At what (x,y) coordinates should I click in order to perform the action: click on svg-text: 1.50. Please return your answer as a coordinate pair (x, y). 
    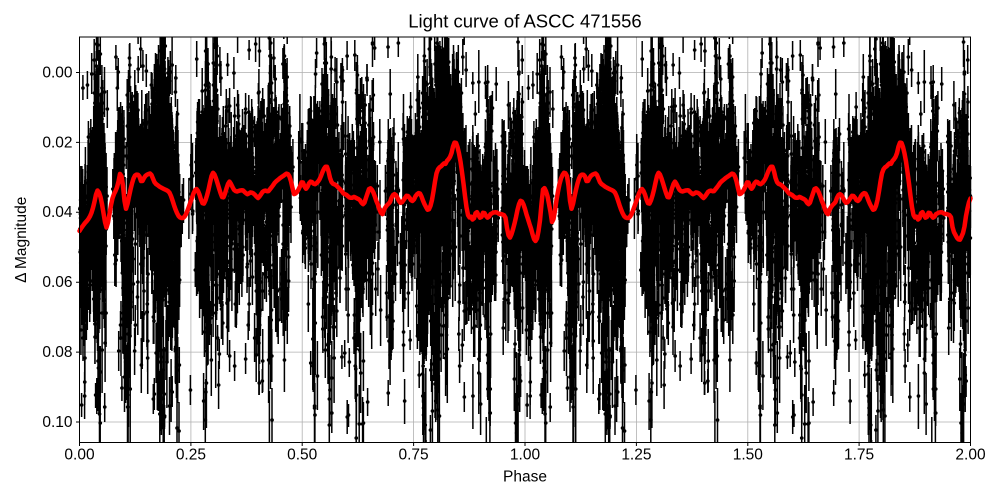
    Looking at the image, I should click on (748, 455).